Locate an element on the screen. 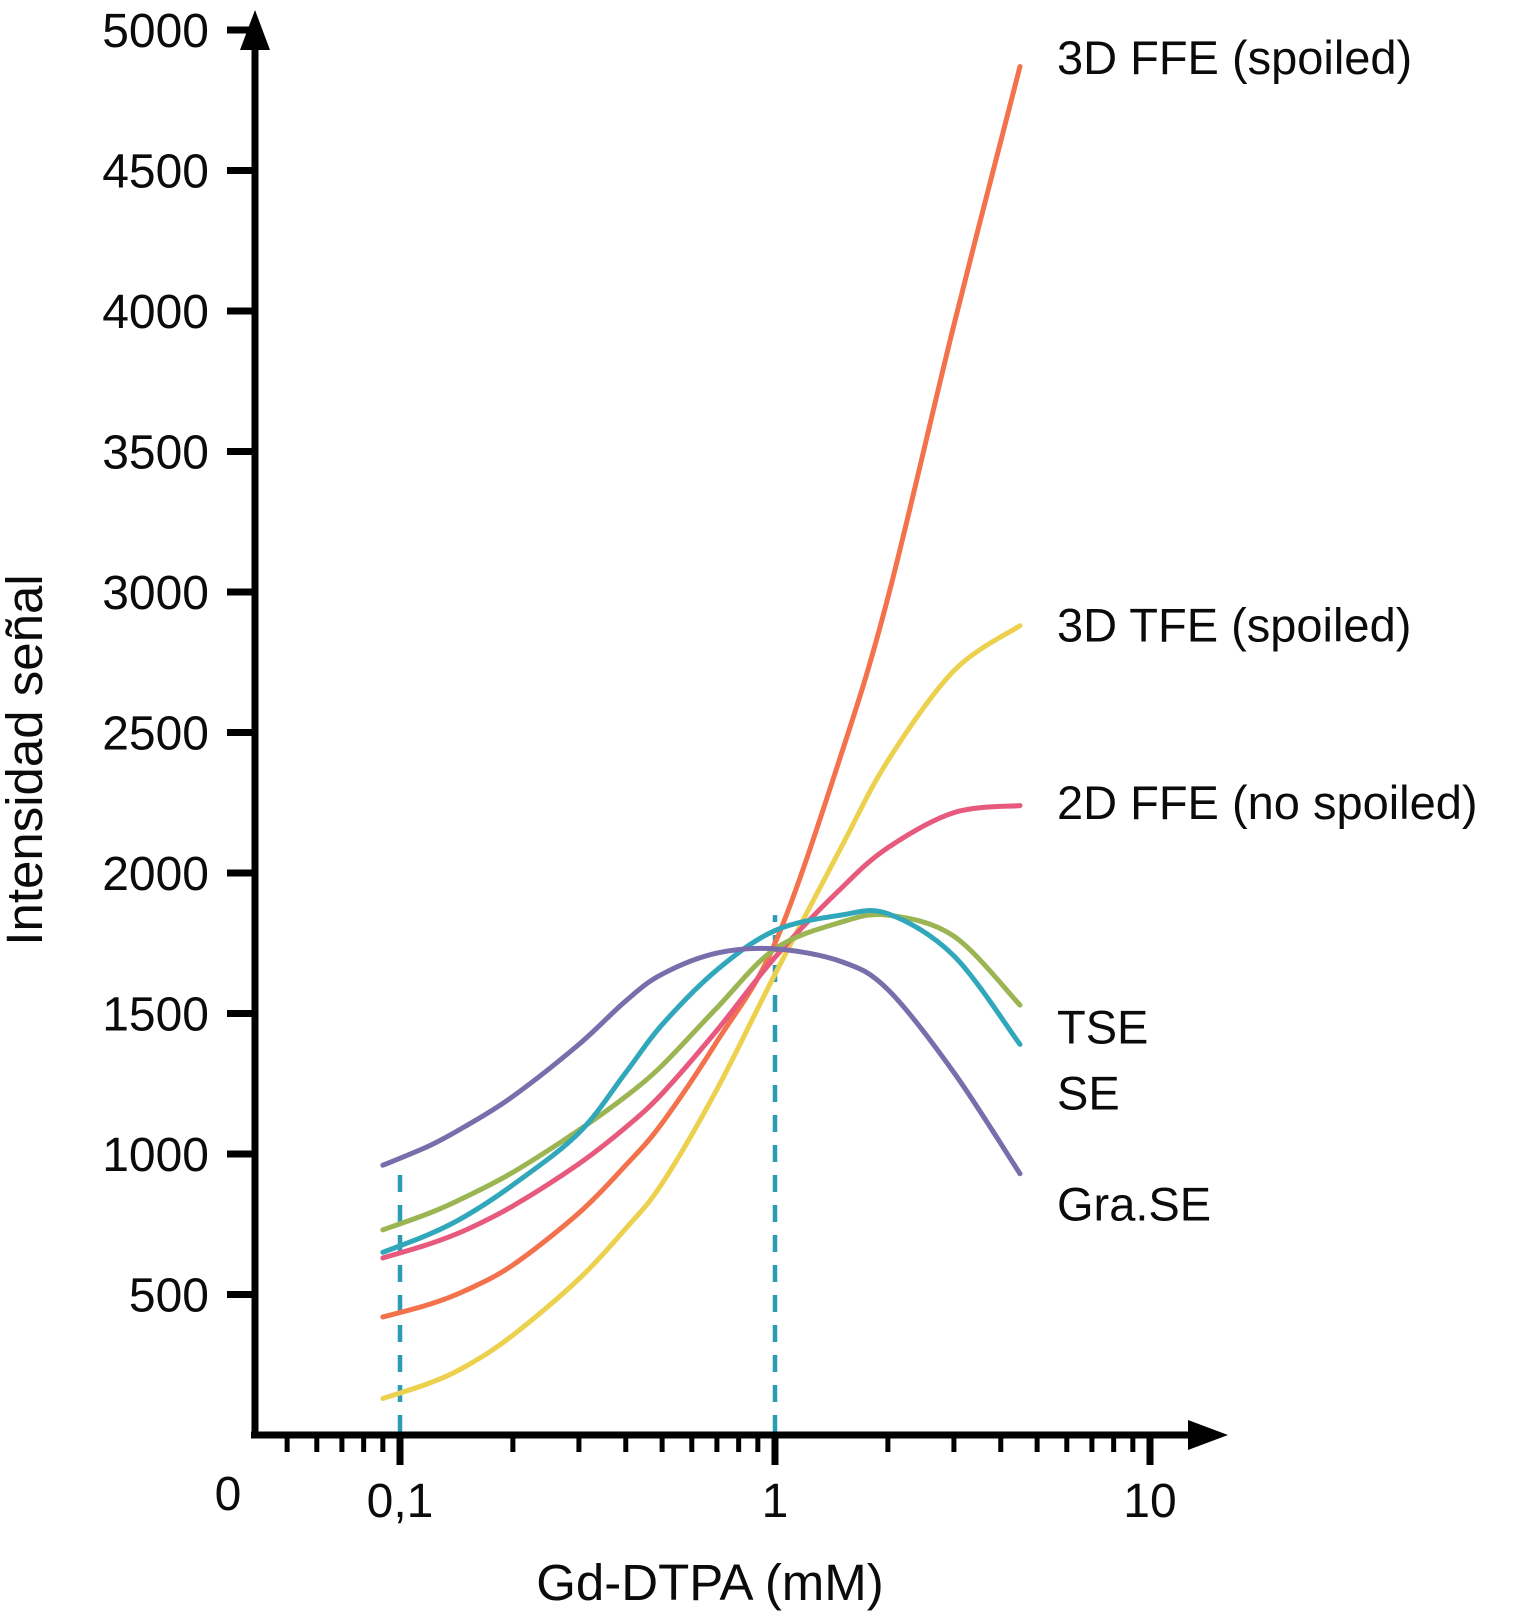 This screenshot has height=1621, width=1531. y-tick-label: 1000 is located at coordinates (155, 1155).